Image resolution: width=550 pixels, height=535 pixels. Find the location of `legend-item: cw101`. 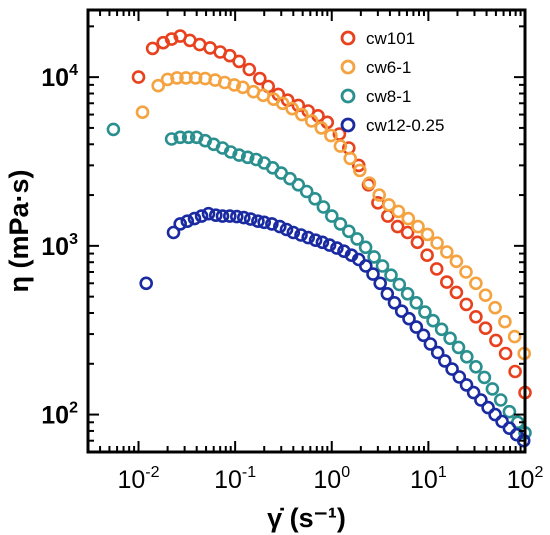

legend-item: cw101 is located at coordinates (377, 38).